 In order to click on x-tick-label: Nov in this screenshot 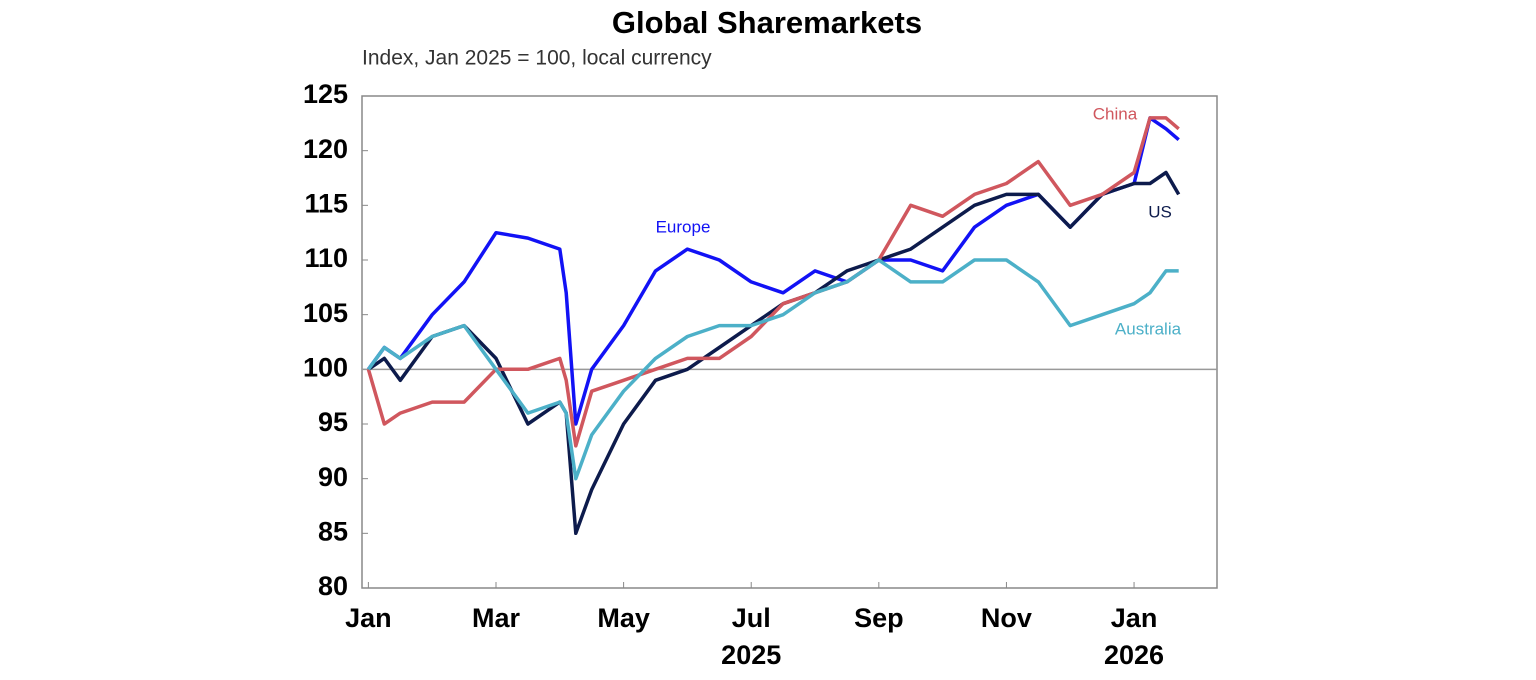, I will do `click(1006, 618)`.